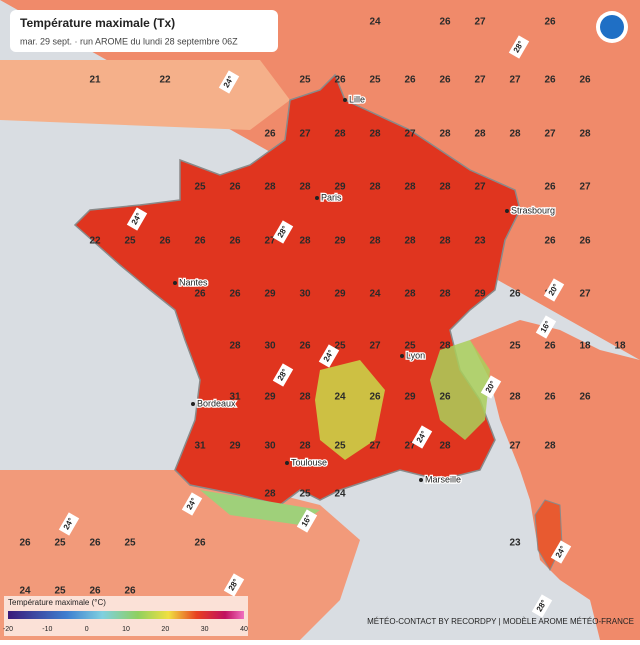 The height and width of the screenshot is (645, 640). What do you see at coordinates (97, 23) in the screenshot?
I see `title: Température maximale (Tx)` at bounding box center [97, 23].